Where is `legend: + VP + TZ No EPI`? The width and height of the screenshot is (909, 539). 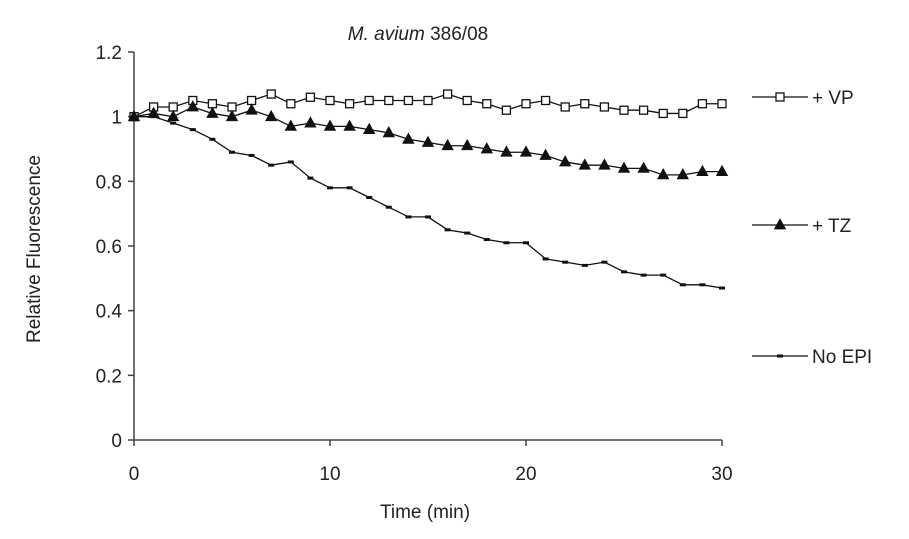 legend: + VP + TZ No EPI is located at coordinates (812, 228).